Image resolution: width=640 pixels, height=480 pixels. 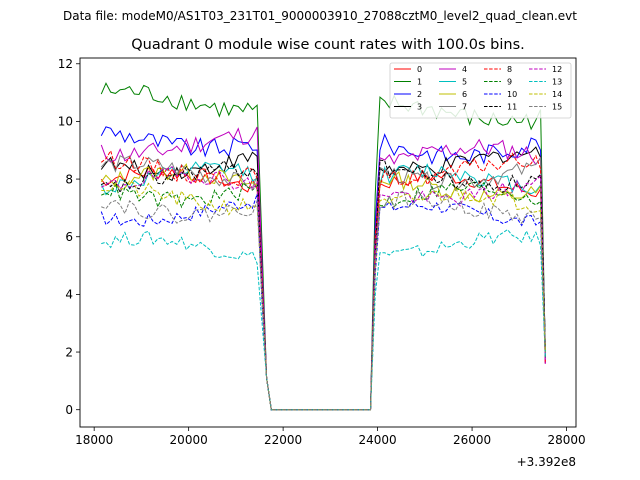 I want to click on x-offset-label: +3.392e8, so click(x=546, y=462).